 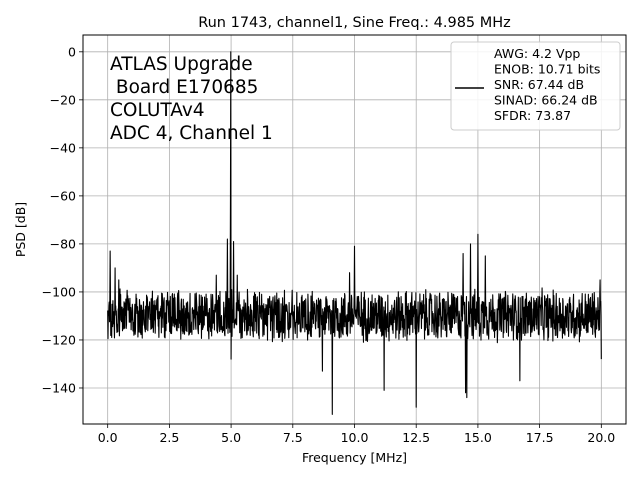 What do you see at coordinates (293, 437) in the screenshot?
I see `x-tick-label: 7.5` at bounding box center [293, 437].